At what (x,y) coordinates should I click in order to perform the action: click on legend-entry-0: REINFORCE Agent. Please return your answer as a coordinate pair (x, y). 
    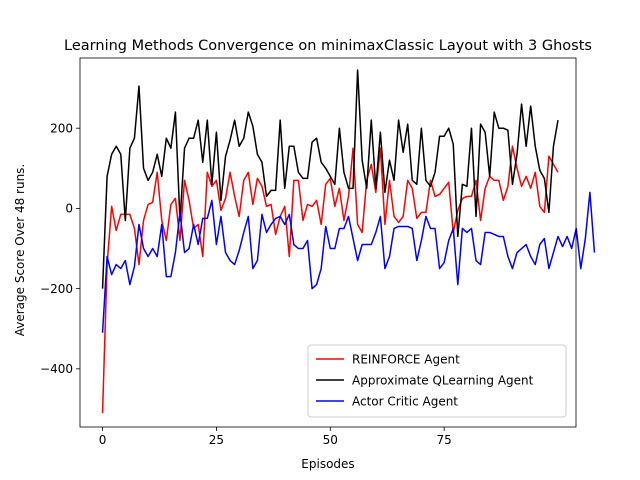
    Looking at the image, I should click on (406, 359).